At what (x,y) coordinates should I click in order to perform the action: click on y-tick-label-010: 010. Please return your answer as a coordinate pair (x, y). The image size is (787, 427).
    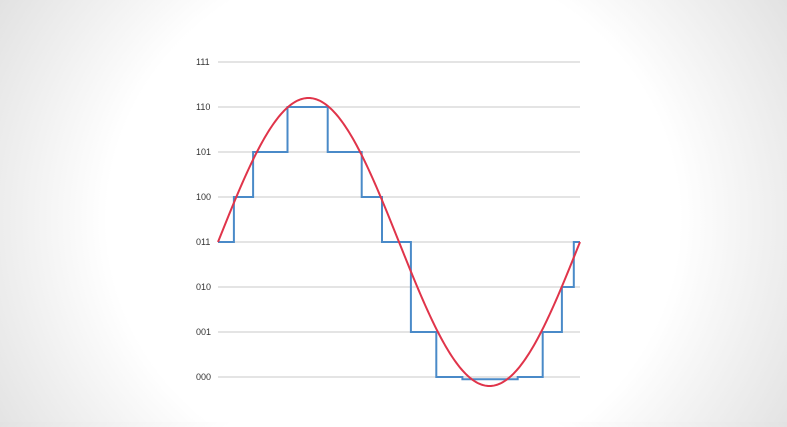
    Looking at the image, I should click on (203, 287).